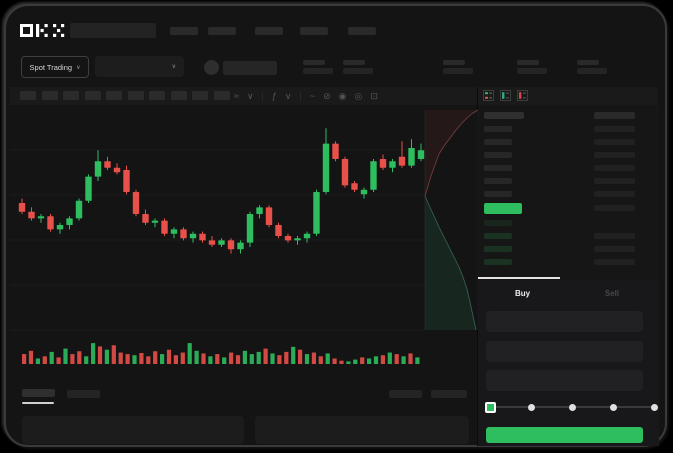  I want to click on slider-handle, so click(490, 407).